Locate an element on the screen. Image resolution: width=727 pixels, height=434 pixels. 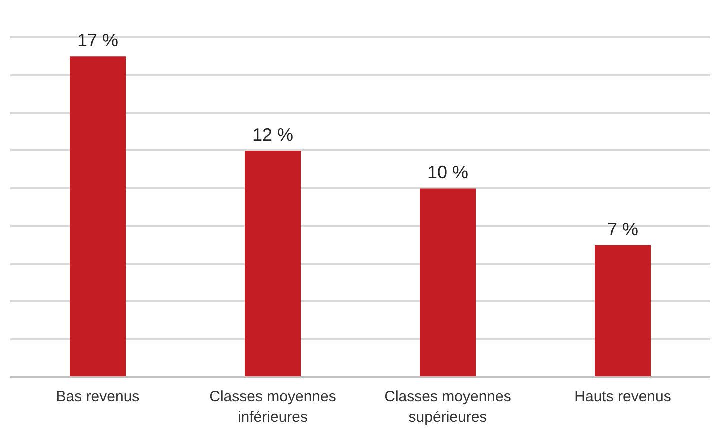
data-label: 10 % is located at coordinates (448, 172).